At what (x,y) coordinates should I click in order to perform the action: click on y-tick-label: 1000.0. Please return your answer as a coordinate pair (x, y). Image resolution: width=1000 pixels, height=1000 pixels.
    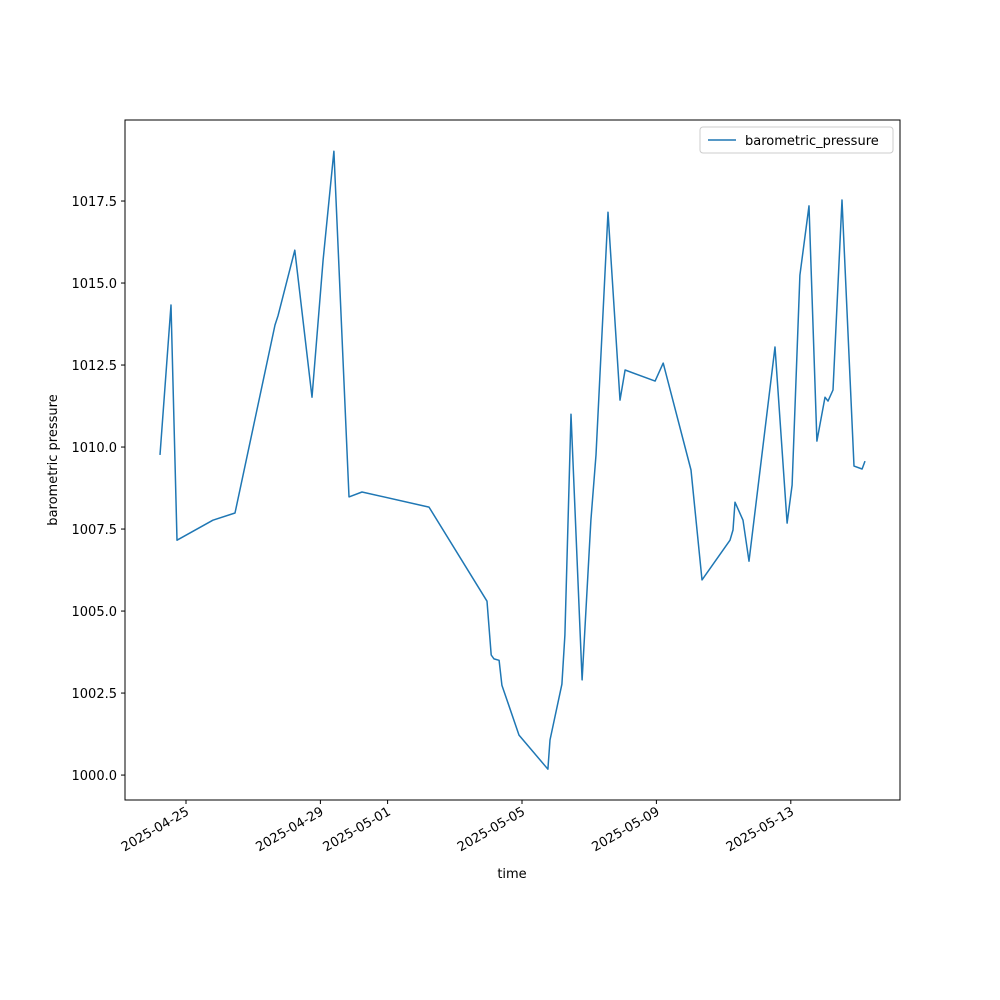
    Looking at the image, I should click on (95, 776).